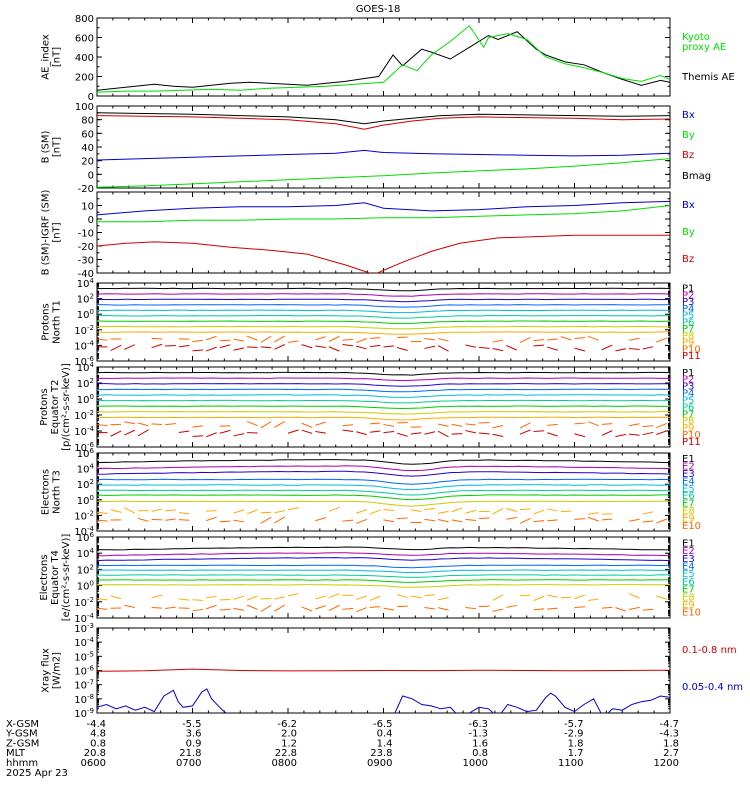  Describe the element at coordinates (383, 59) in the screenshot. I see `series-kyoto-proxy-ae` at that location.